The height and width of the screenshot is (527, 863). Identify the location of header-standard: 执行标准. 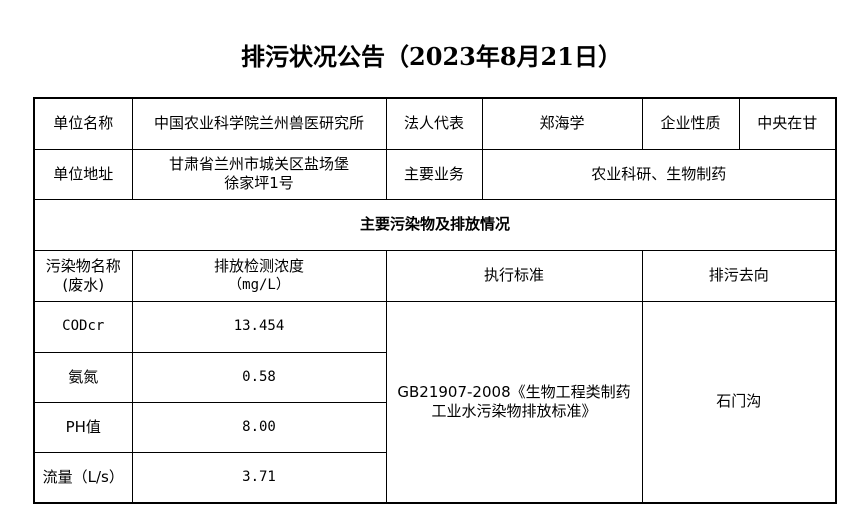
(514, 275).